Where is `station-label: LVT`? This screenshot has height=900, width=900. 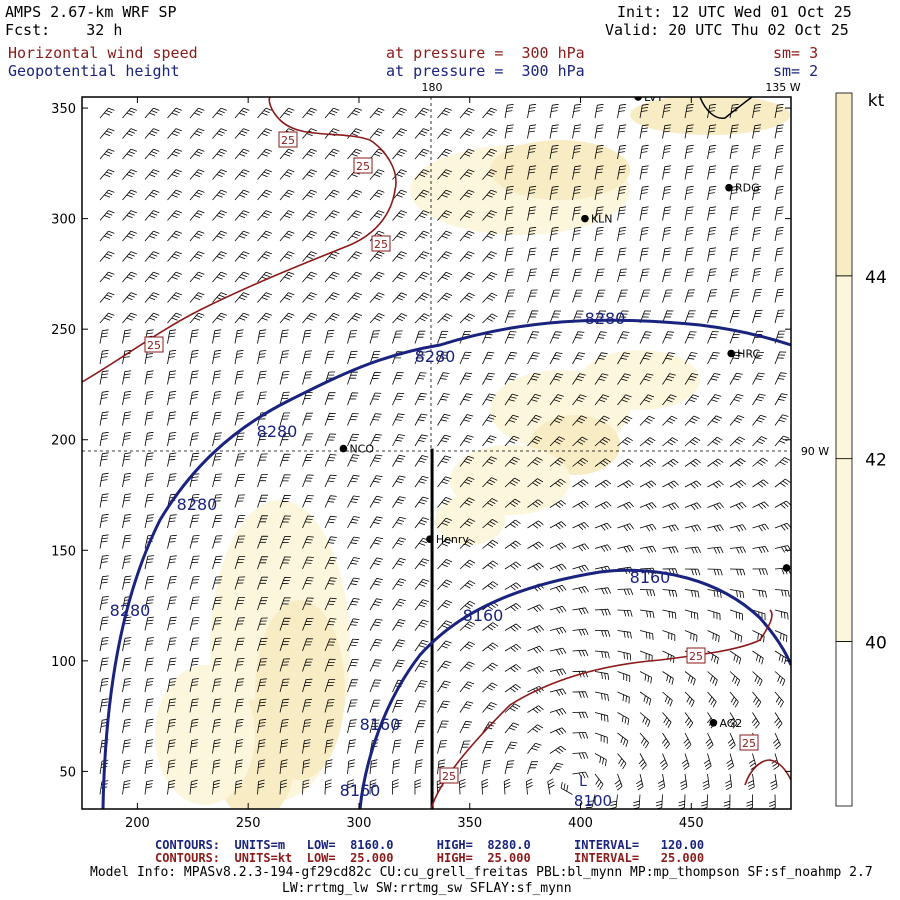
station-label: LVT is located at coordinates (653, 97).